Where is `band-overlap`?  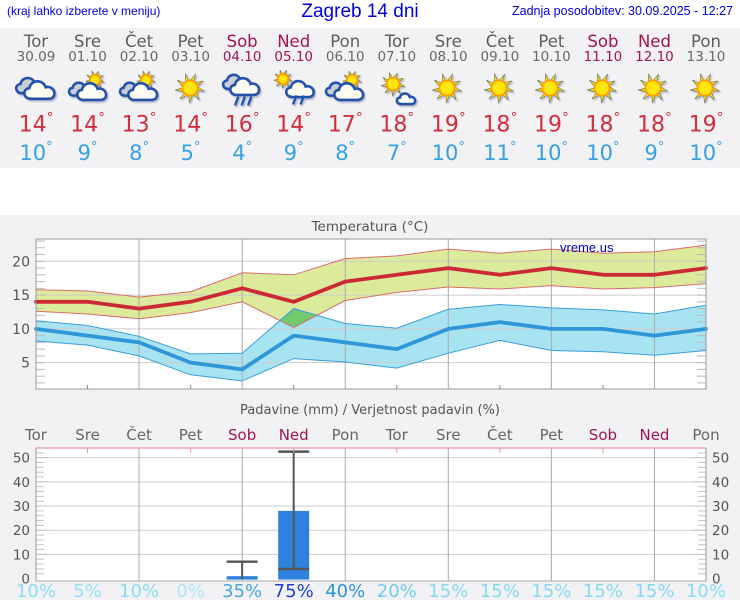 band-overlap is located at coordinates (298, 318).